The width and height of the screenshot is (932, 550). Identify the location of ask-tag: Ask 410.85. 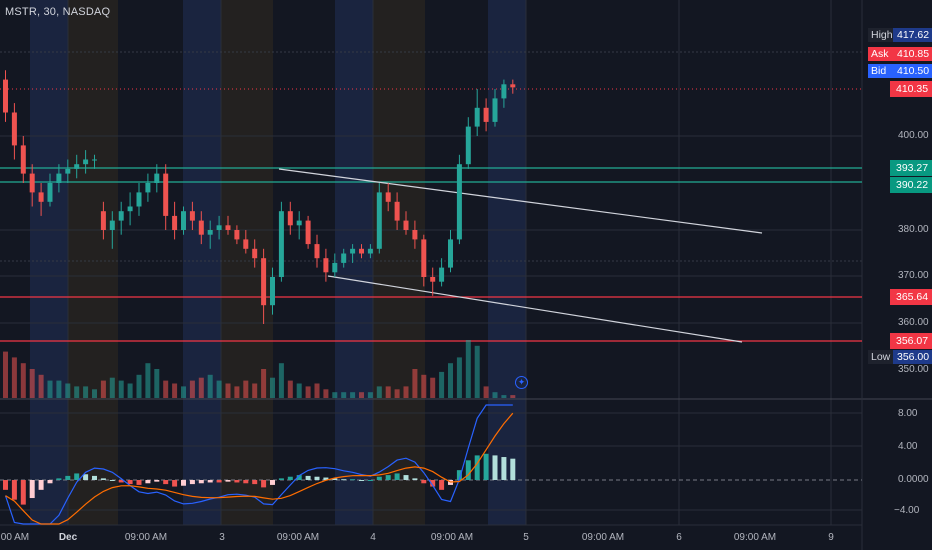
(900, 54).